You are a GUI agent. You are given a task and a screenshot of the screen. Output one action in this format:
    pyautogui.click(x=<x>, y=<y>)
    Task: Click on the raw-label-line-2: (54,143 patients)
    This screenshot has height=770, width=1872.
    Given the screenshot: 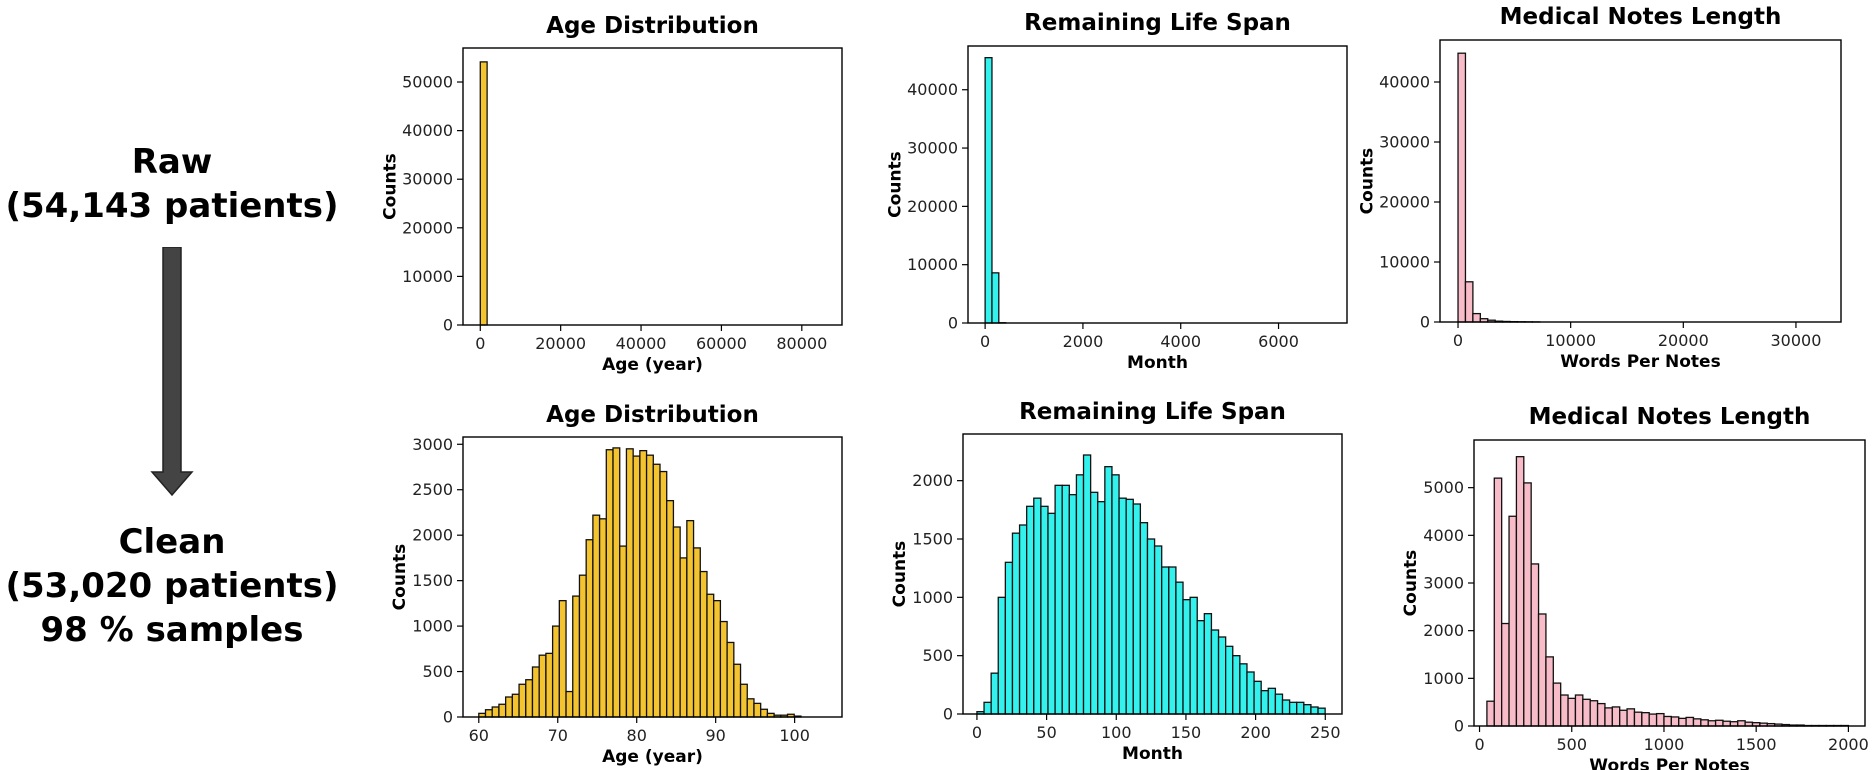 What is the action you would take?
    pyautogui.click(x=172, y=206)
    